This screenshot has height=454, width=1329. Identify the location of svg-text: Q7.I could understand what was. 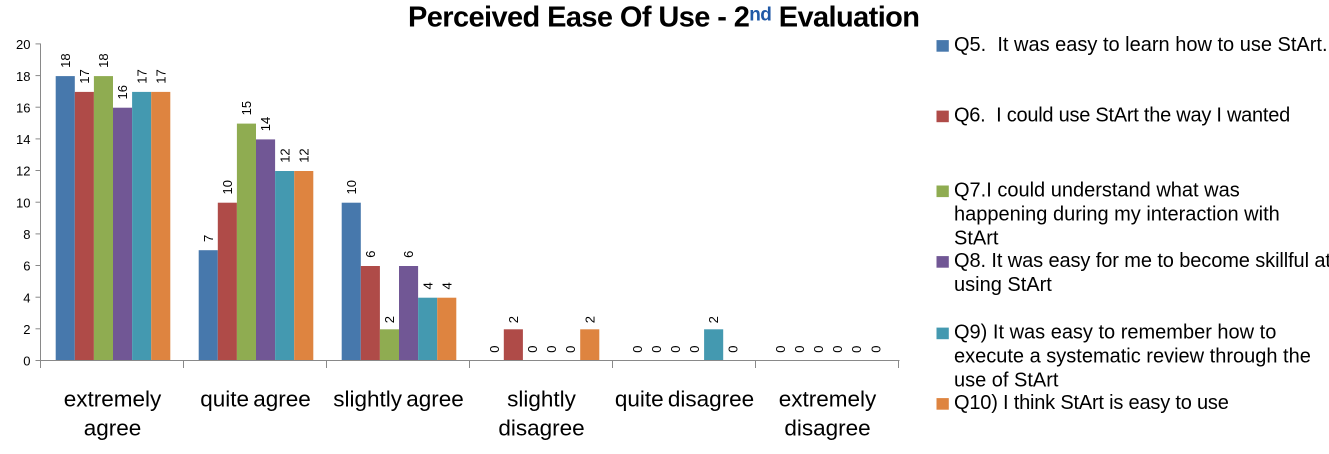
(1097, 190).